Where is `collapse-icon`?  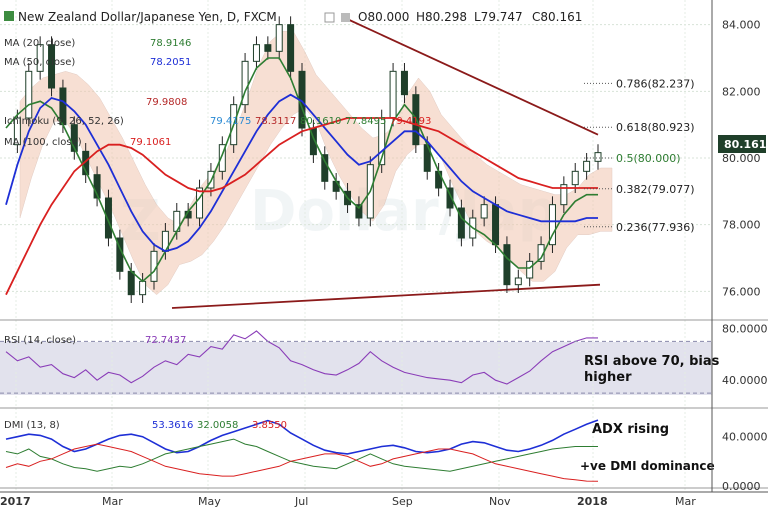 collapse-icon is located at coordinates (9, 16).